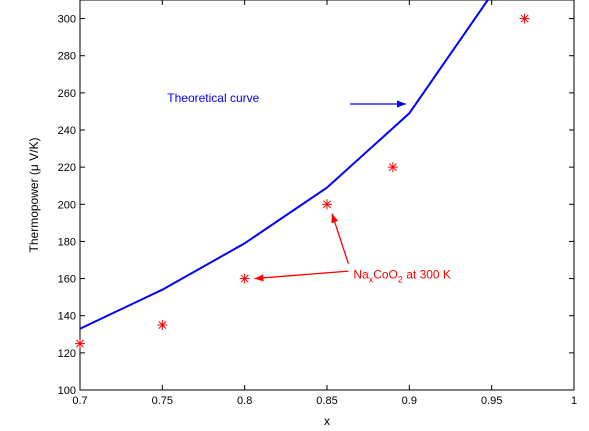  Describe the element at coordinates (402, 276) in the screenshot. I see `annotation-label-data: NaxCoO2 at 300 K` at that location.